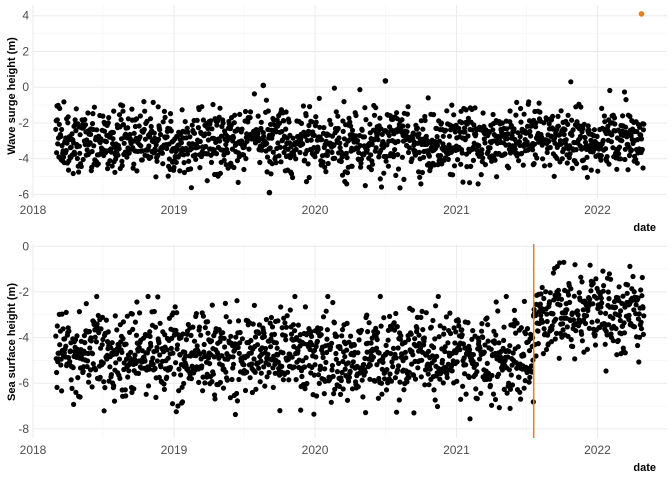  Describe the element at coordinates (174, 450) in the screenshot. I see `x-tick-label: 2019` at that location.